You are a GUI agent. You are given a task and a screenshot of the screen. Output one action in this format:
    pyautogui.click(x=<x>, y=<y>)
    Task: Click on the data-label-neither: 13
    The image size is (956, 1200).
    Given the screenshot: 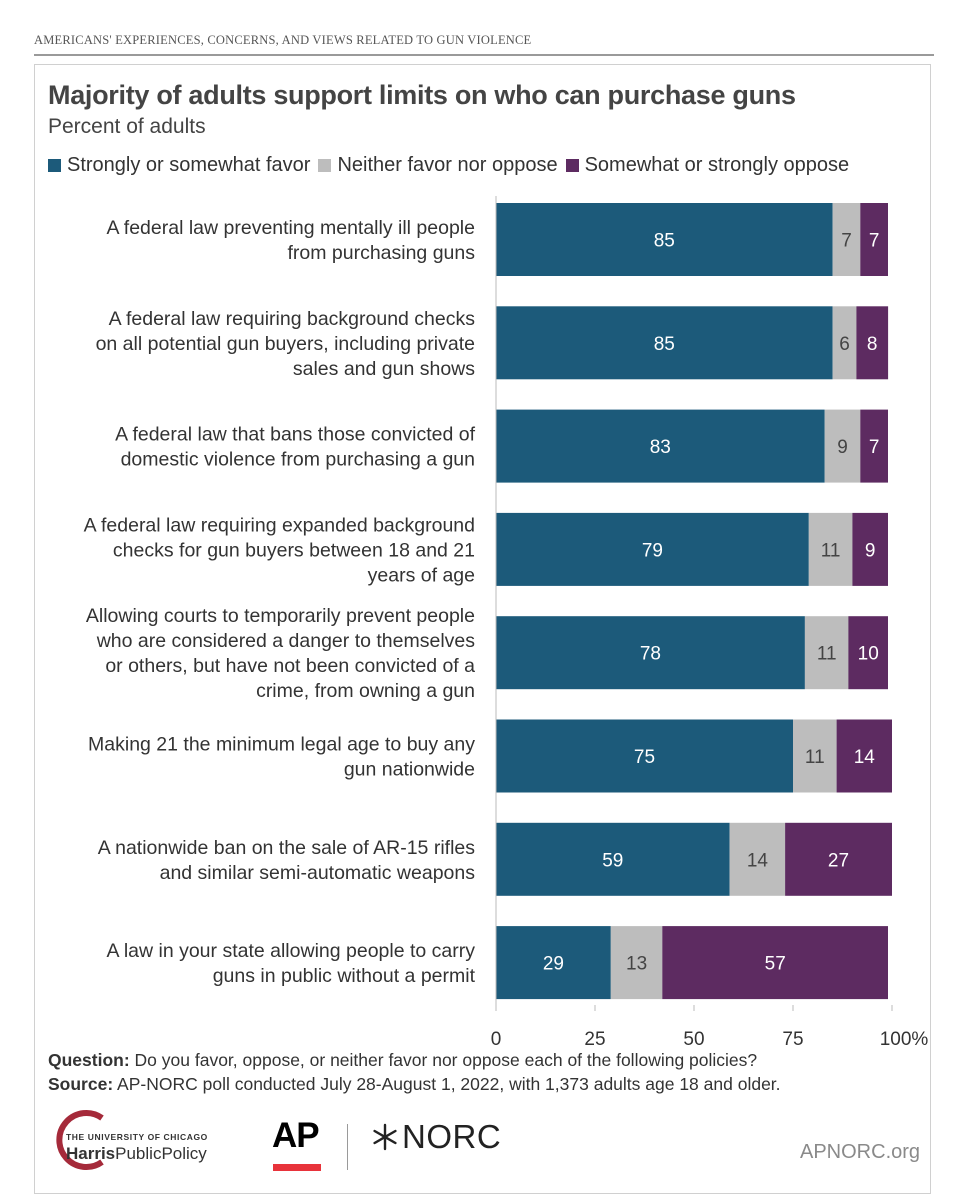 What is the action you would take?
    pyautogui.click(x=636, y=964)
    